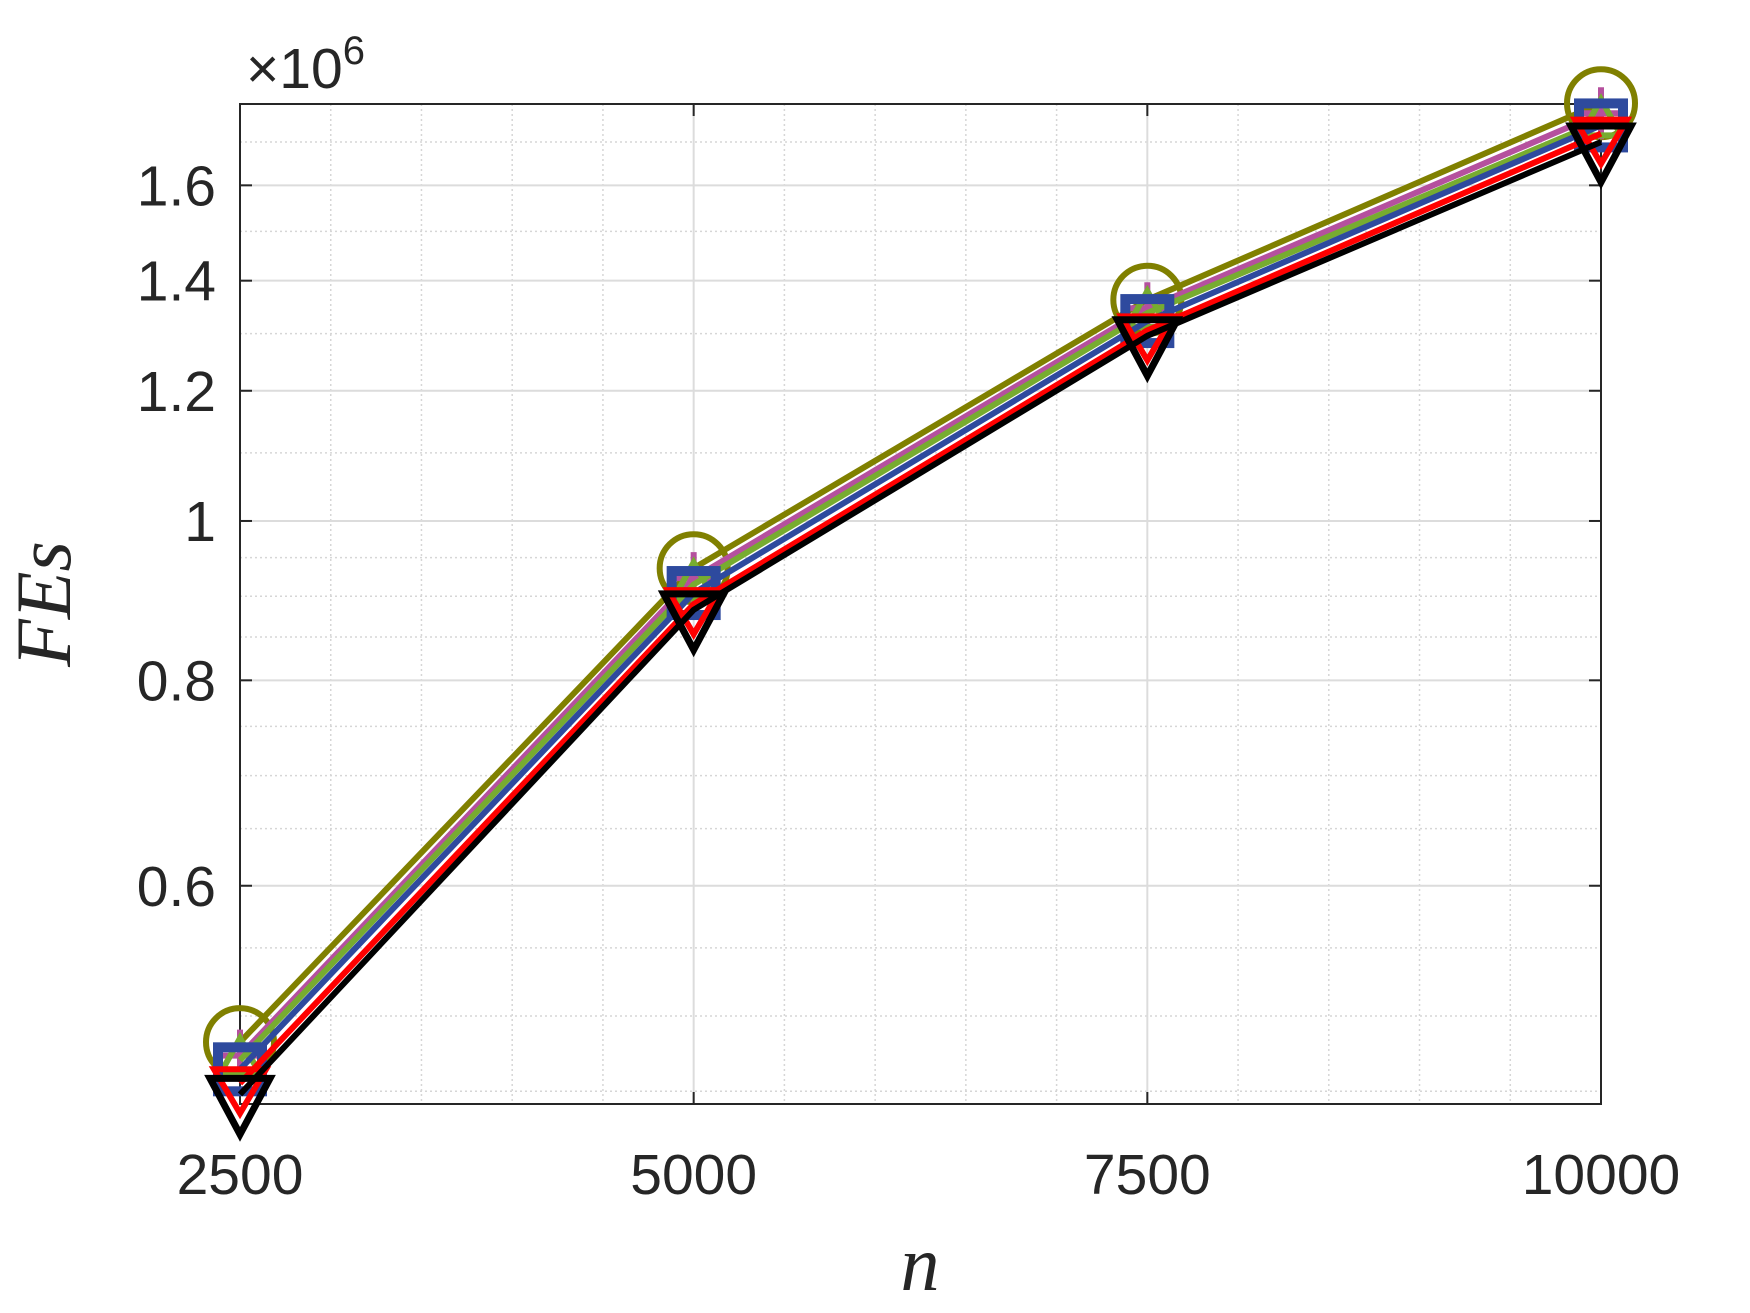 This screenshot has height=1313, width=1750. I want to click on y-multiplier-exponent: 6, so click(354, 51).